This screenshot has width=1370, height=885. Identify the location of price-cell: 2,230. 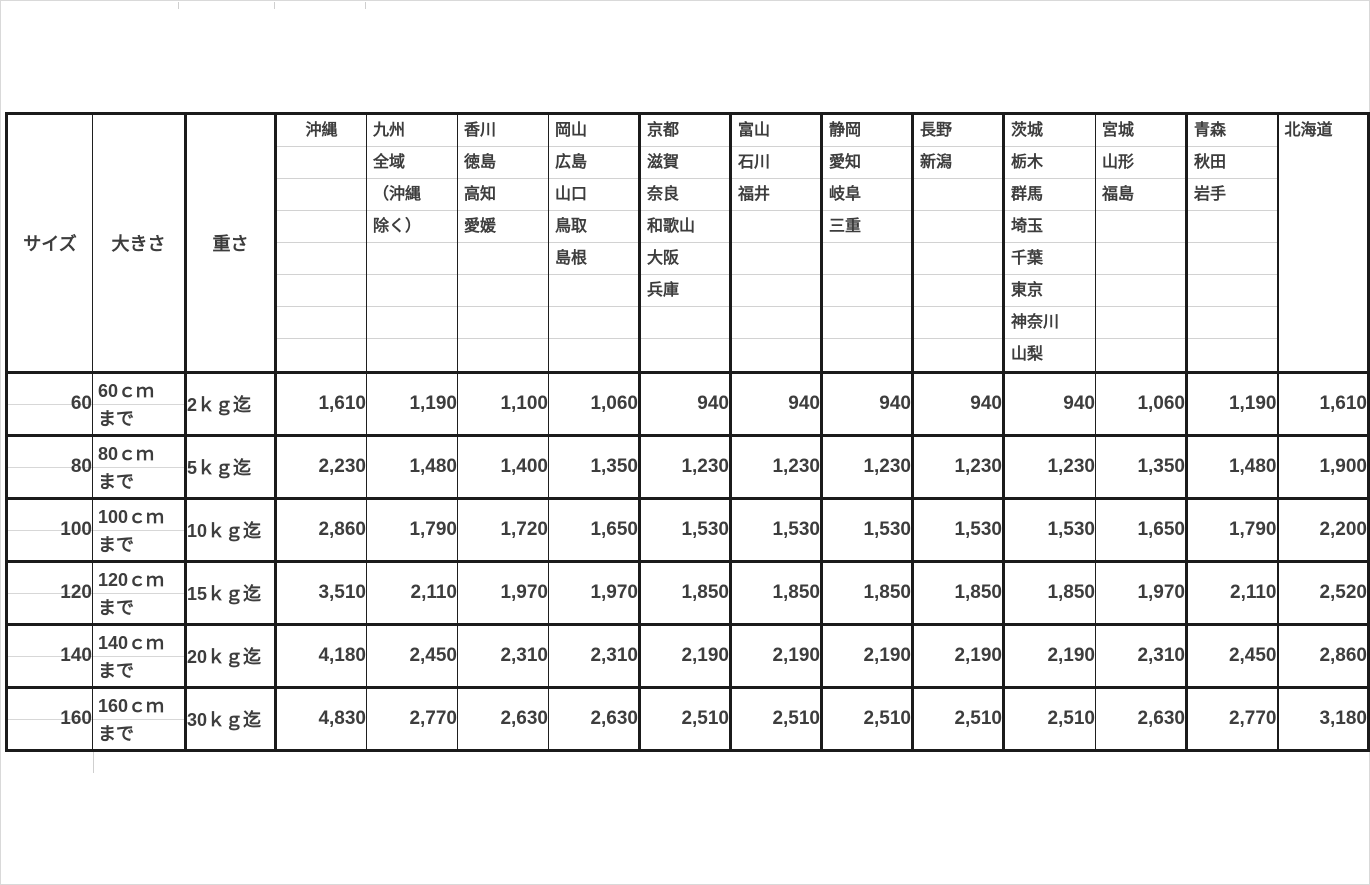
(320, 466).